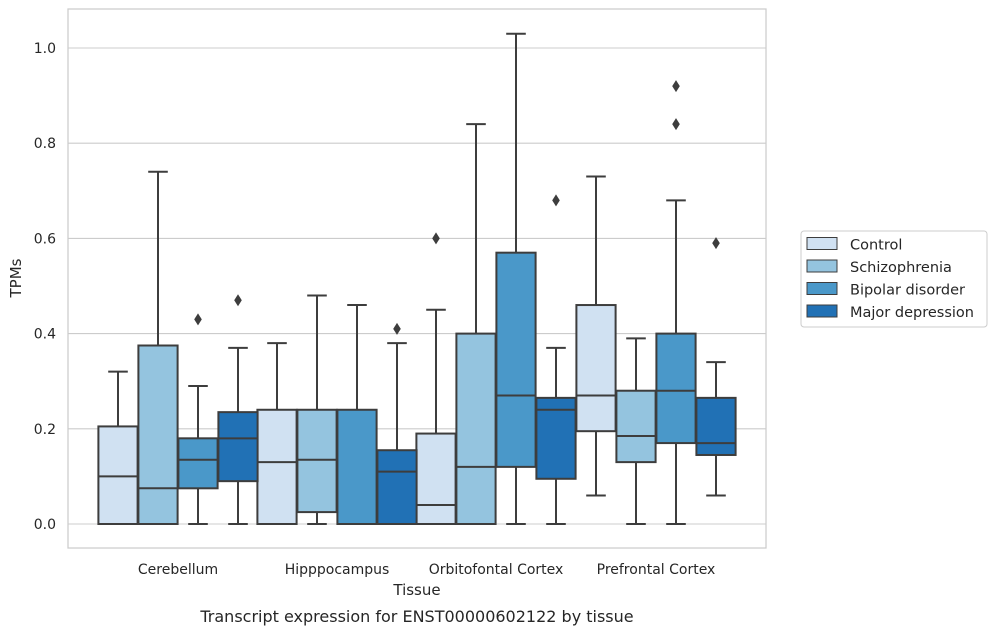 The height and width of the screenshot is (634, 997). What do you see at coordinates (912, 313) in the screenshot?
I see `legend-label: Major depression` at bounding box center [912, 313].